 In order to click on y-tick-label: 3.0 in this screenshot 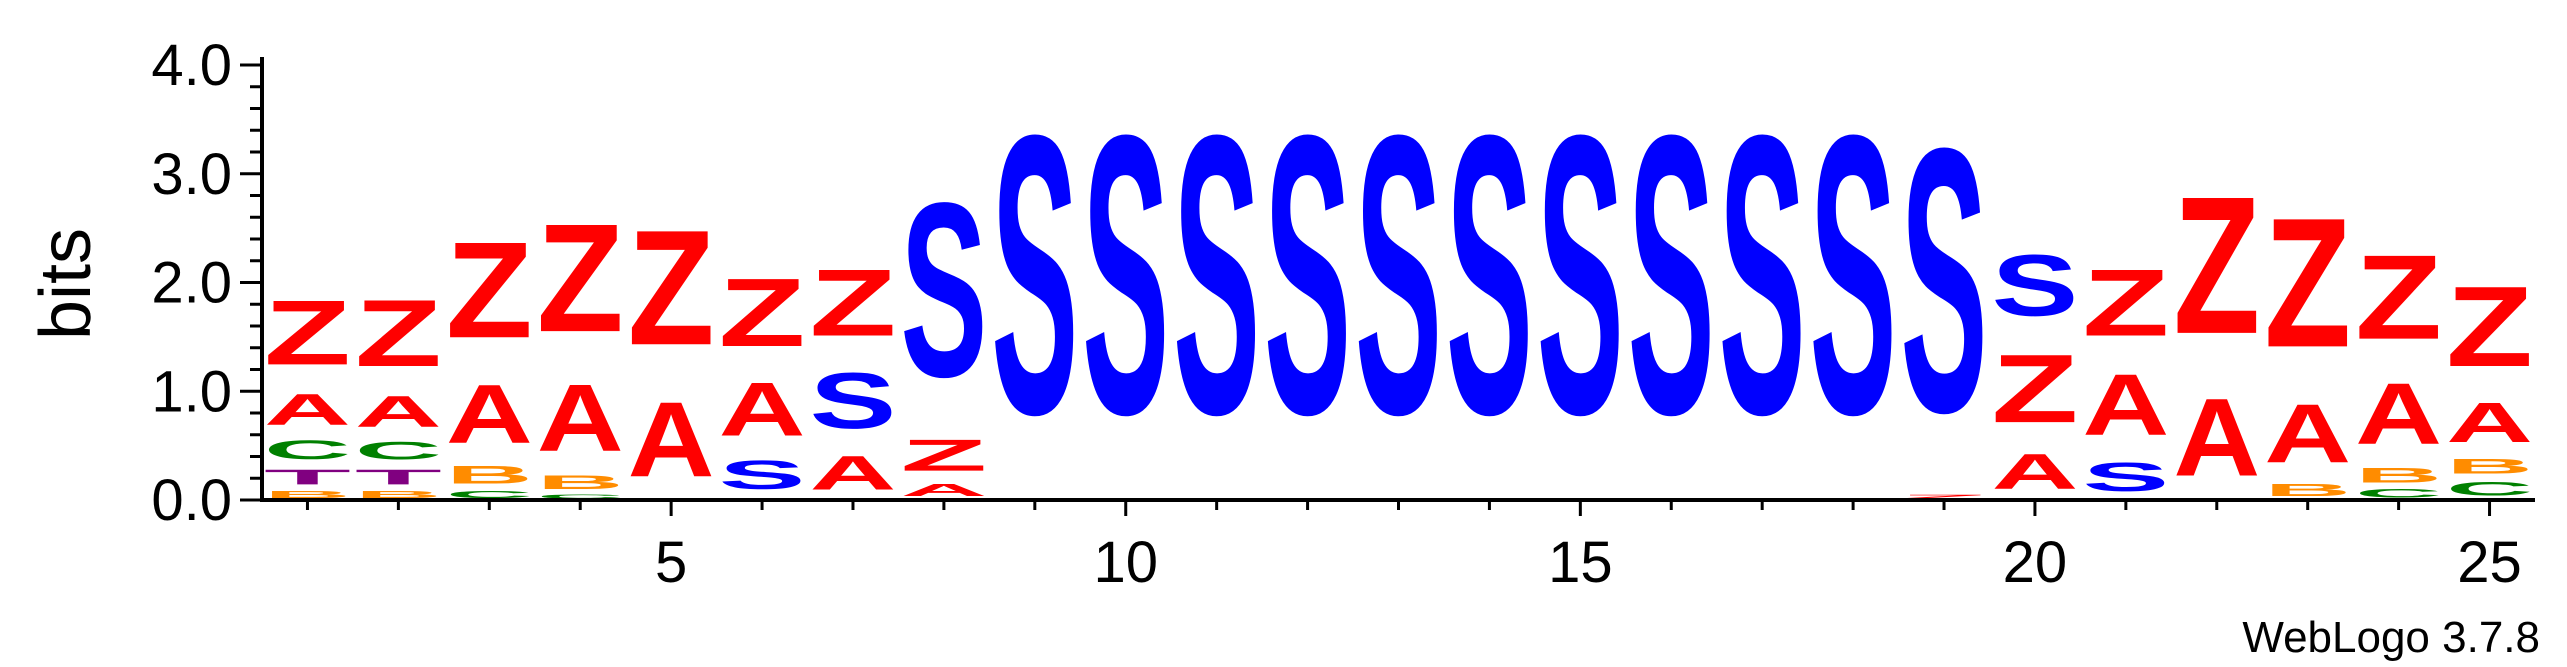, I will do `click(191, 174)`.